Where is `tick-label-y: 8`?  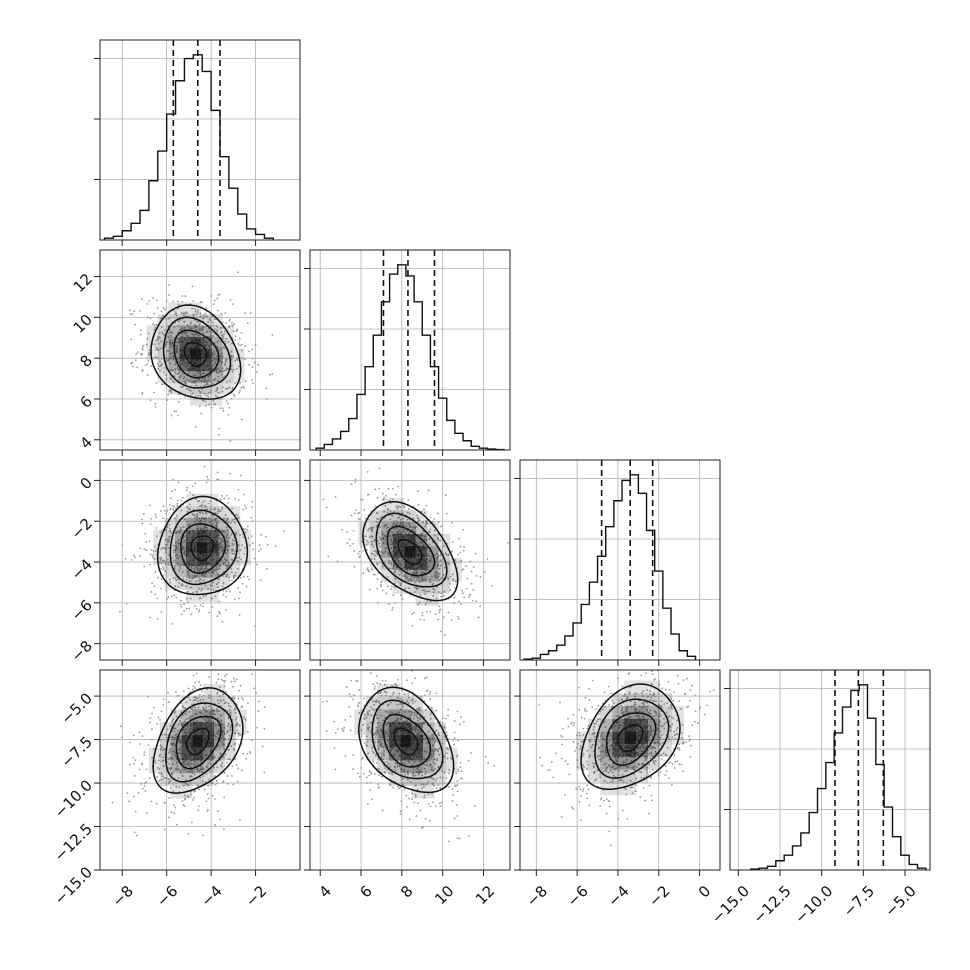
tick-label-y: 8 is located at coordinates (86, 360).